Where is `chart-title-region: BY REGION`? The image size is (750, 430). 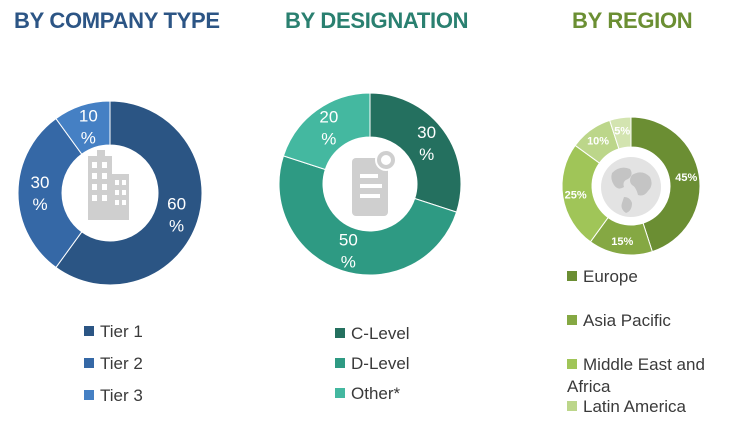 chart-title-region: BY REGION is located at coordinates (632, 20).